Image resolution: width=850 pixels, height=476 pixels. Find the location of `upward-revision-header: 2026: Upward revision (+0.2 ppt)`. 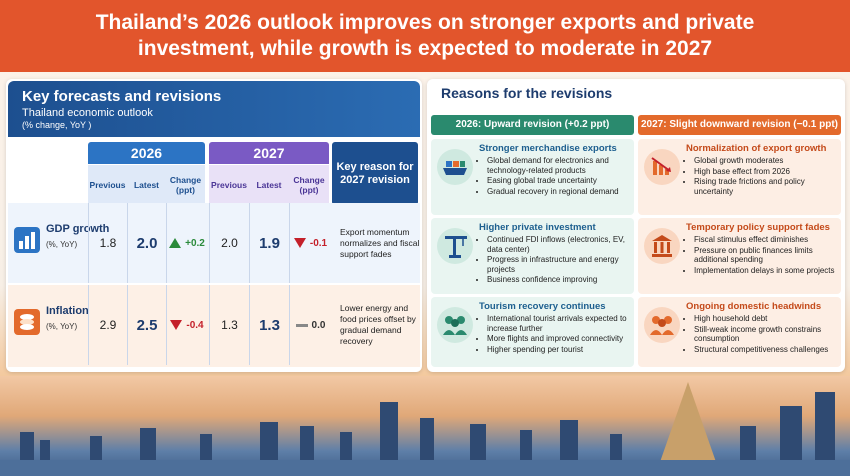

upward-revision-header: 2026: Upward revision (+0.2 ppt) is located at coordinates (532, 125).